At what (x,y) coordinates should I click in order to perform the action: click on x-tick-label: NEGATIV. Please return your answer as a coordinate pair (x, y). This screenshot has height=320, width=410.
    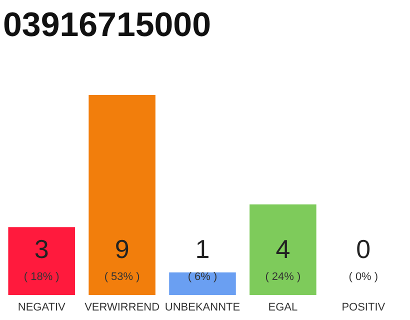
    Looking at the image, I should click on (42, 308).